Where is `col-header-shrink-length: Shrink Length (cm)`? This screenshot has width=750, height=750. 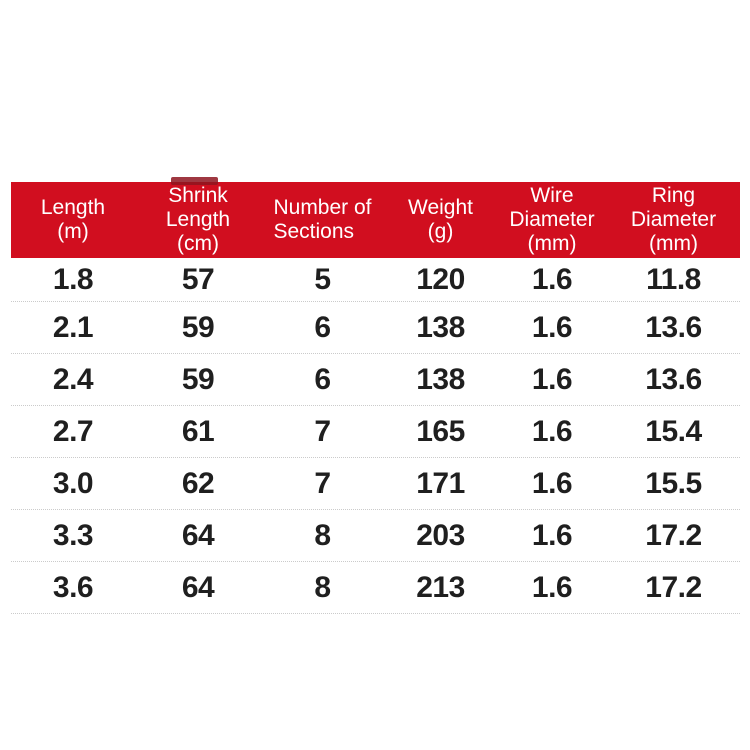
col-header-shrink-length: Shrink Length (cm) is located at coordinates (198, 220).